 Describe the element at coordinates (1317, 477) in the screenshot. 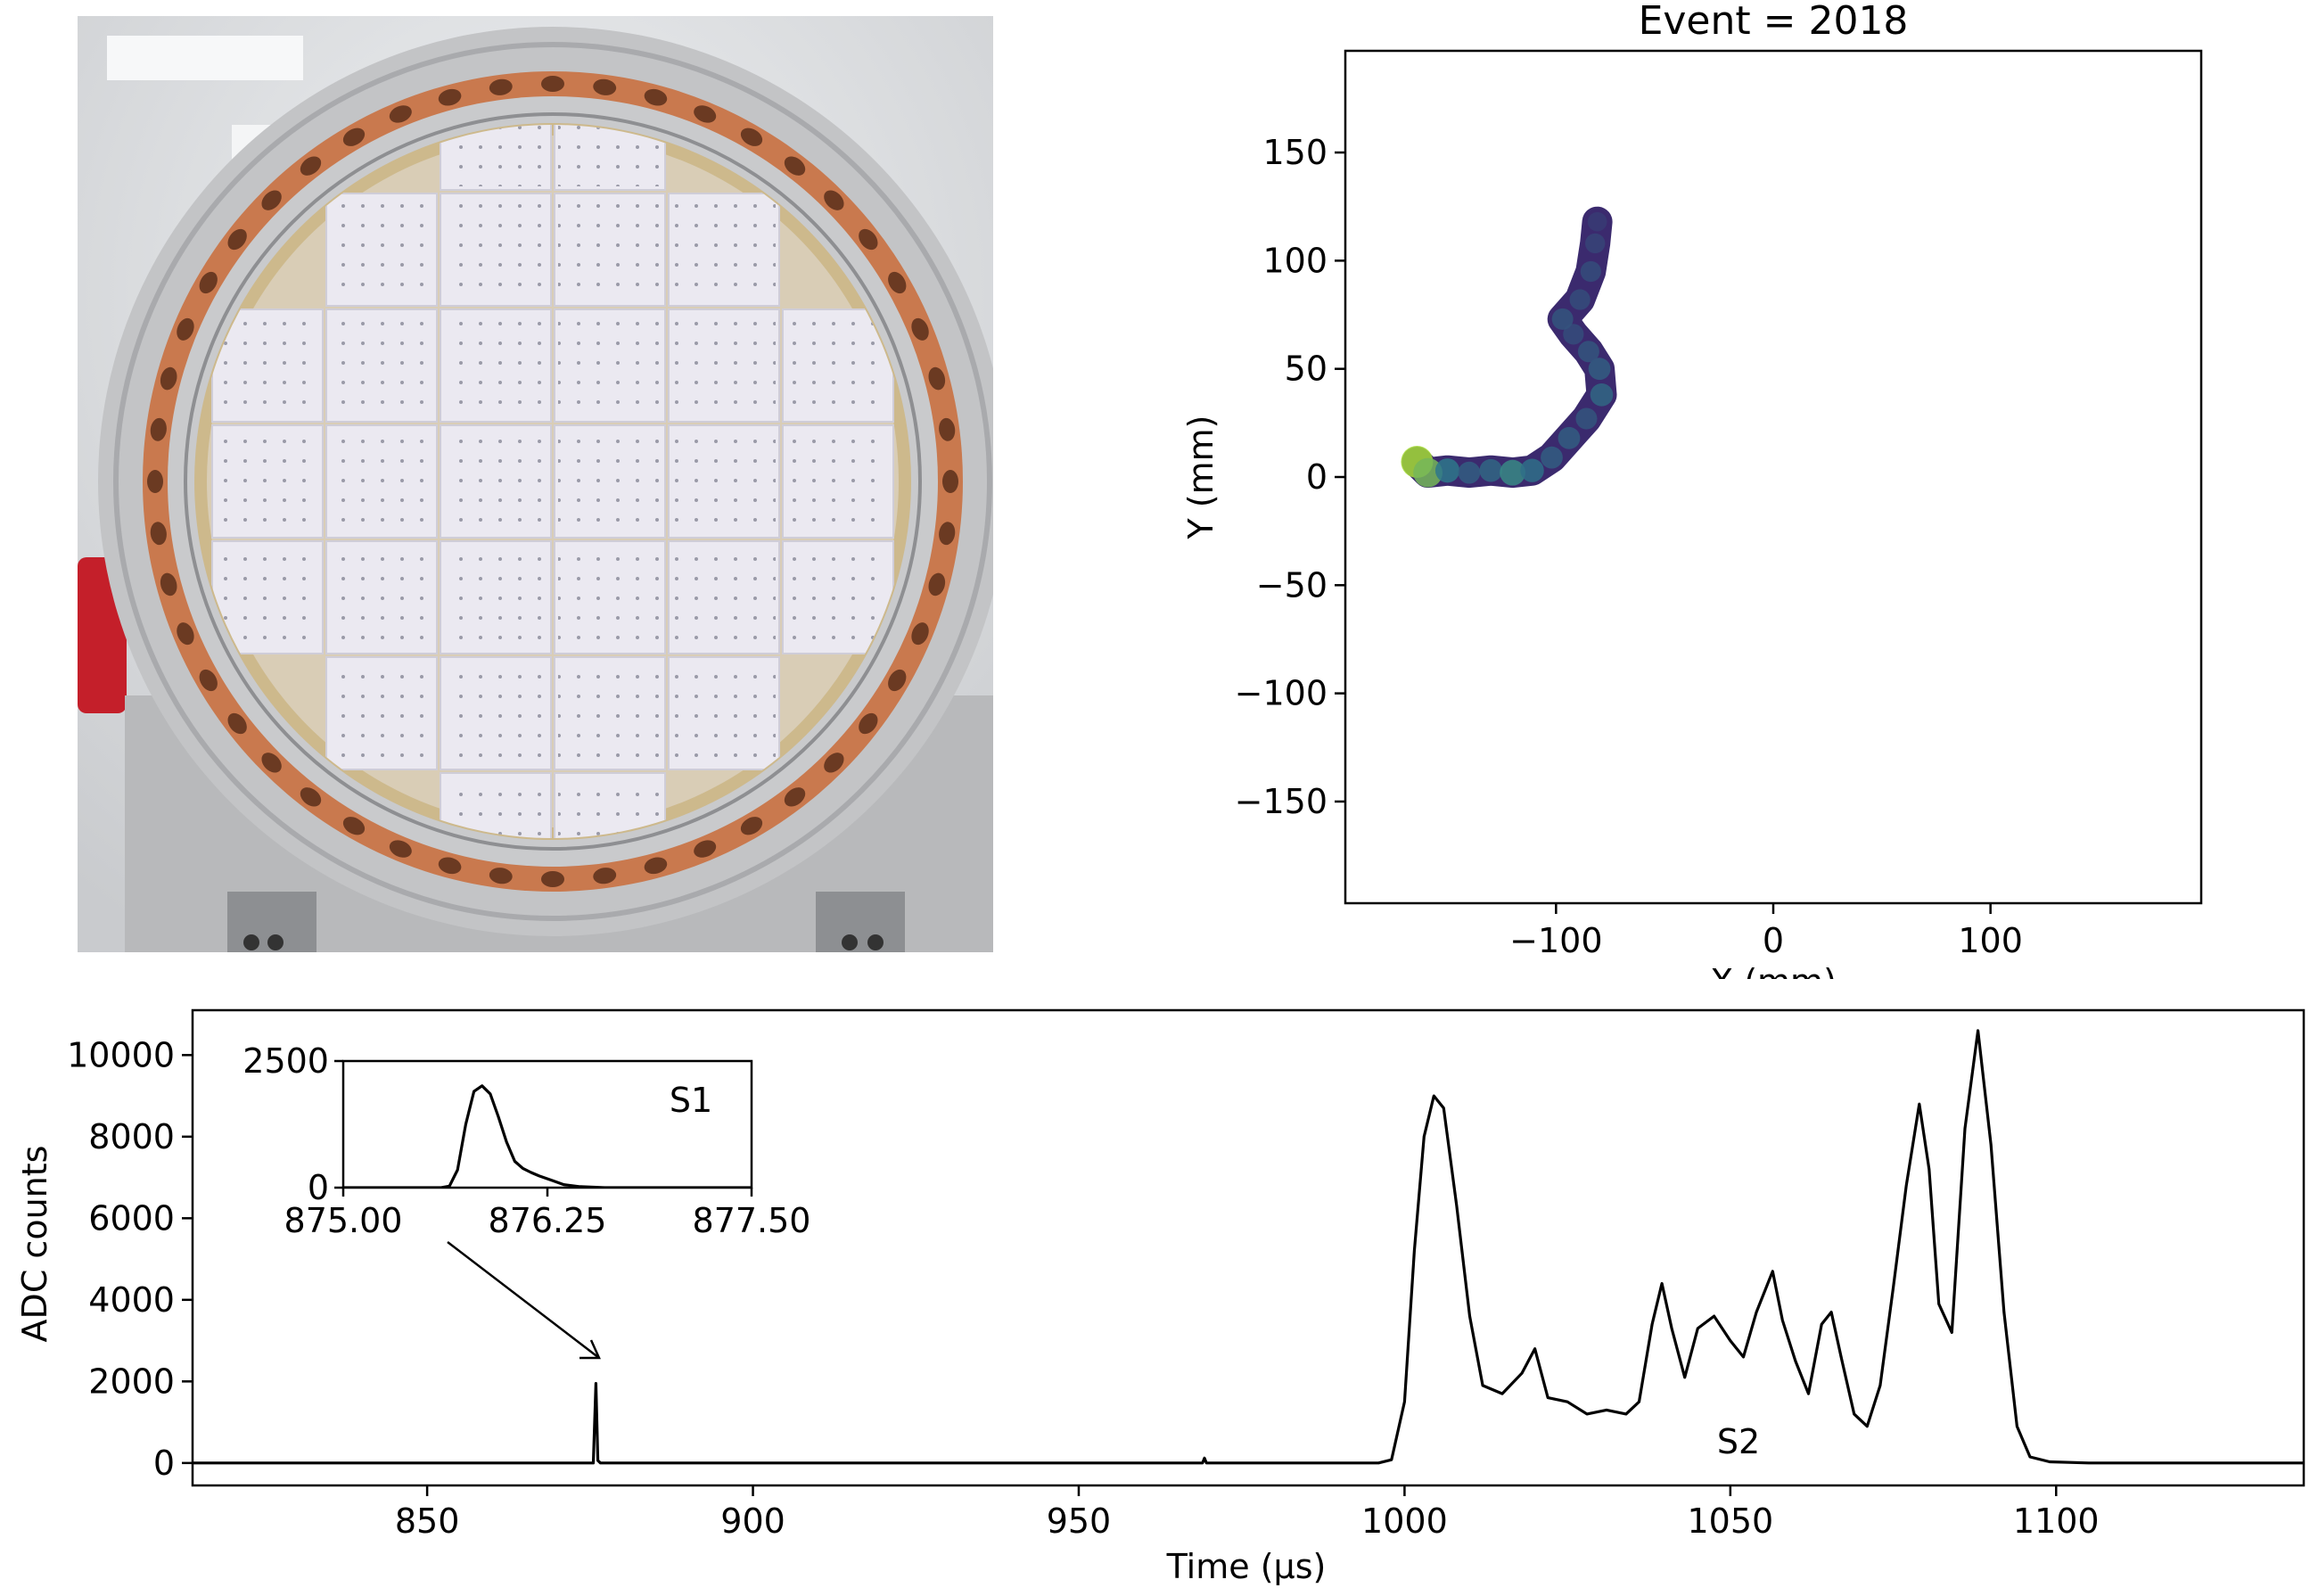

I see `hitmap-y-tick-label: 0` at that location.